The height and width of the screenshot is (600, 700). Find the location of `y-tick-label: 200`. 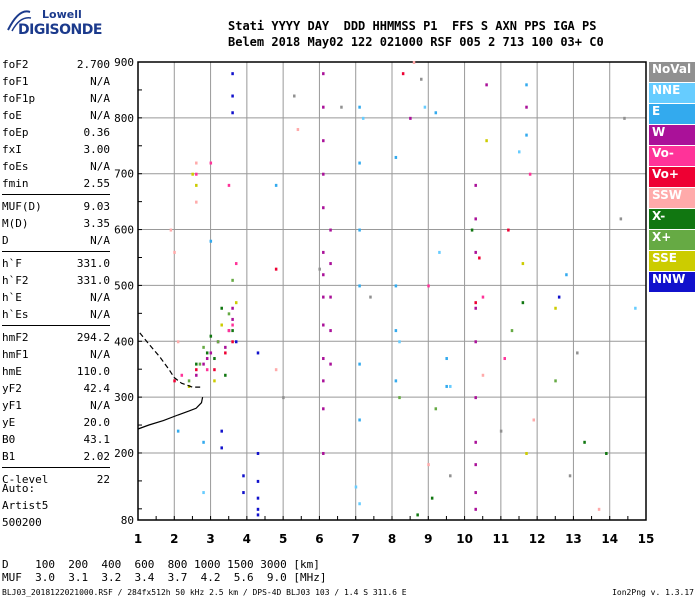

y-tick-label: 200 is located at coordinates (124, 453).